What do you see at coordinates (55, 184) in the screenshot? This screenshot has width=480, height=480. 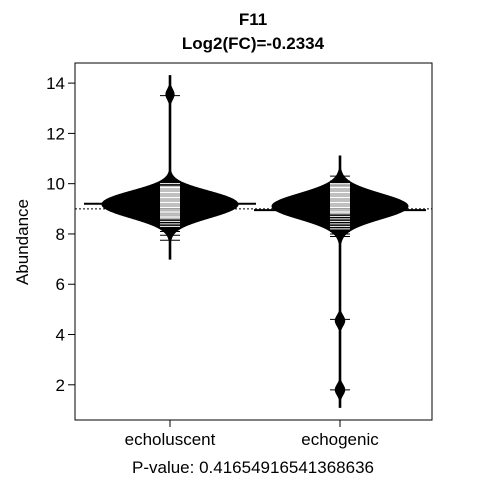 I see `y-tick-label: 10` at bounding box center [55, 184].